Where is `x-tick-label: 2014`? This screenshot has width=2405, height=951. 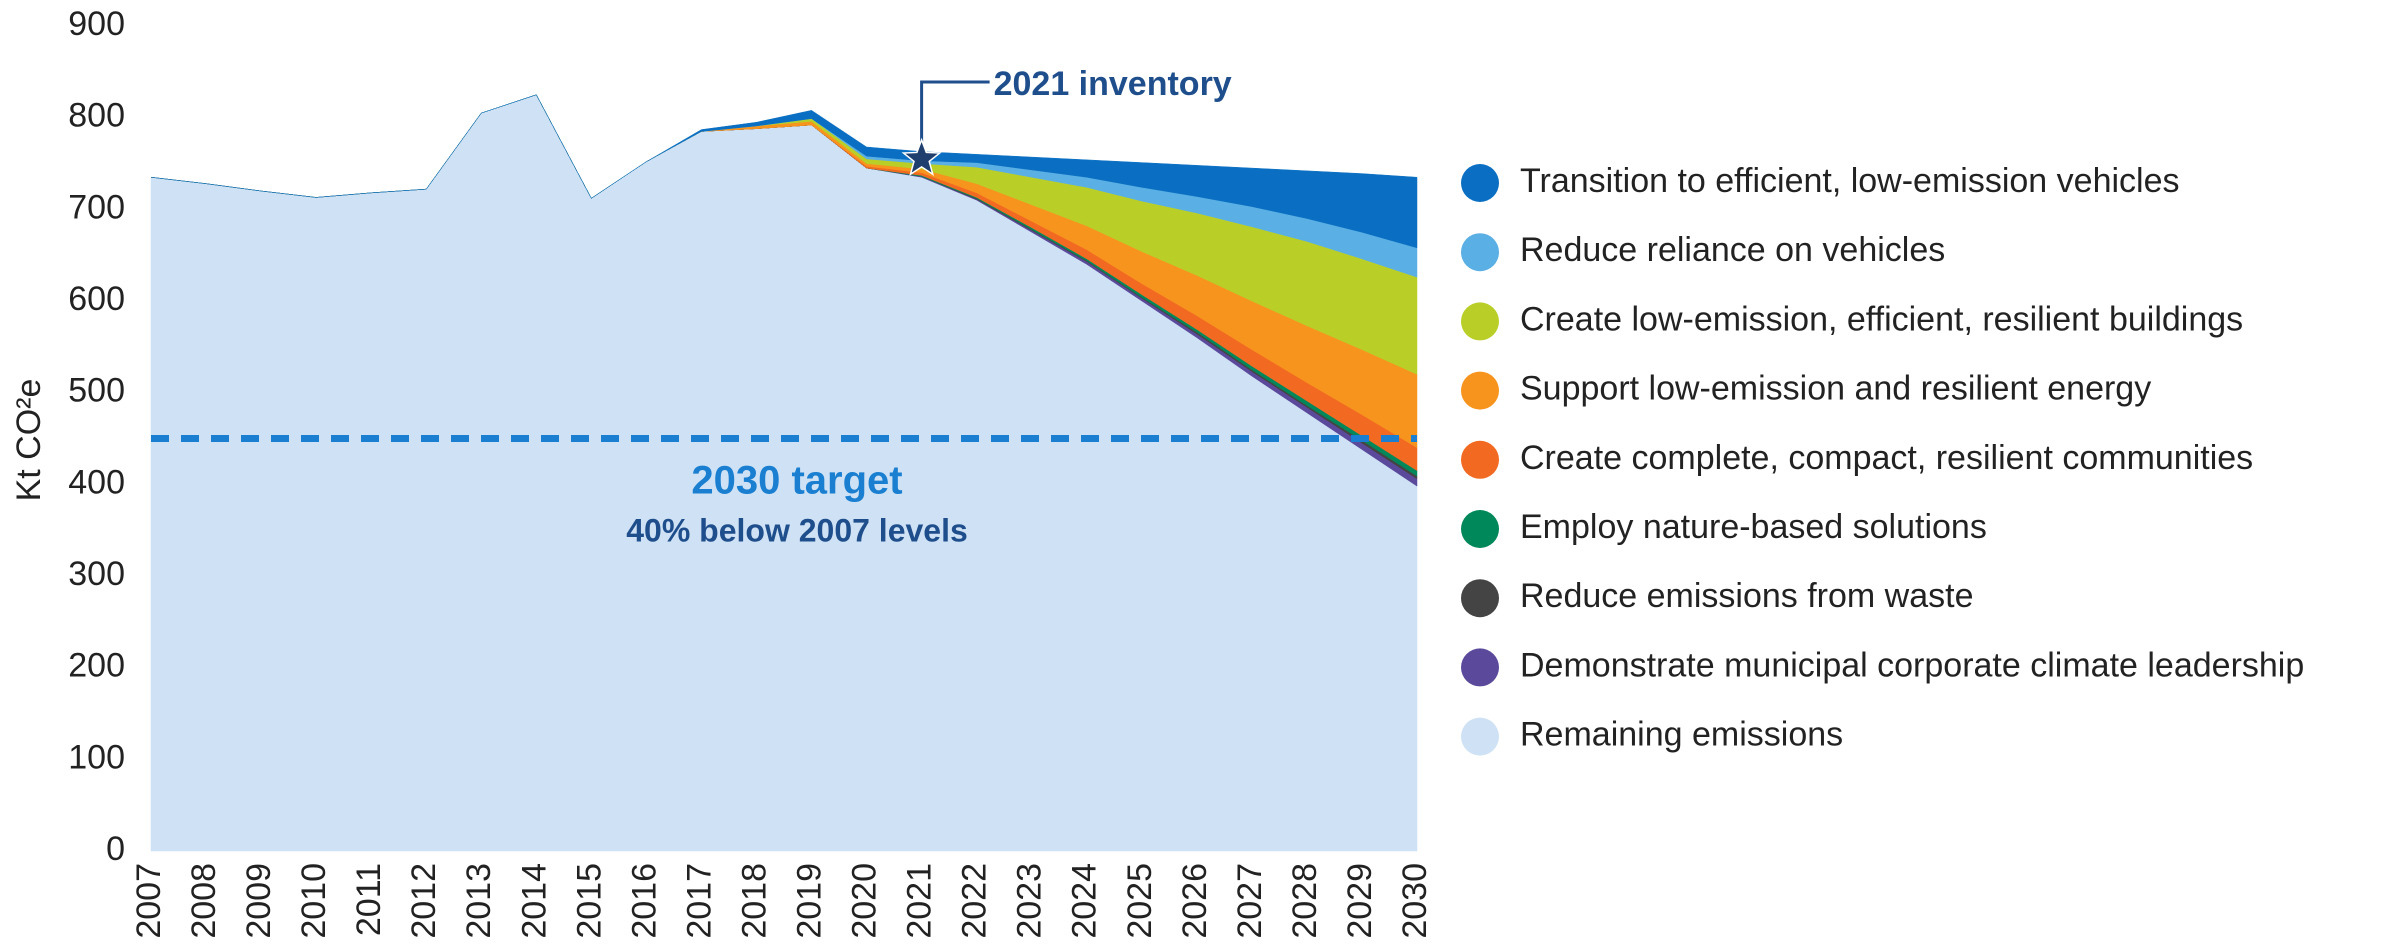 x-tick-label: 2014 is located at coordinates (534, 901).